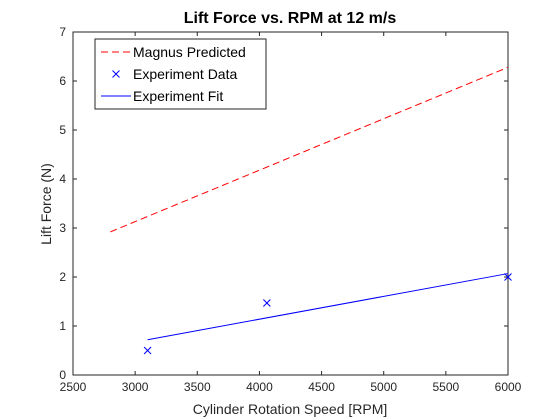  What do you see at coordinates (259, 387) in the screenshot?
I see `x-tick-label: 4000` at bounding box center [259, 387].